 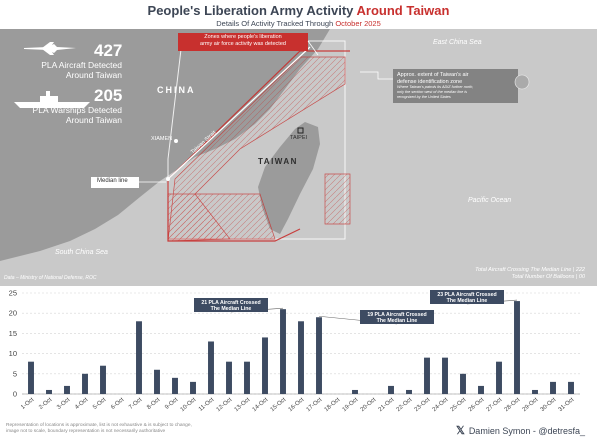 What do you see at coordinates (297, 405) in the screenshot?
I see `x-tick-label: 16-Oct` at bounding box center [297, 405].